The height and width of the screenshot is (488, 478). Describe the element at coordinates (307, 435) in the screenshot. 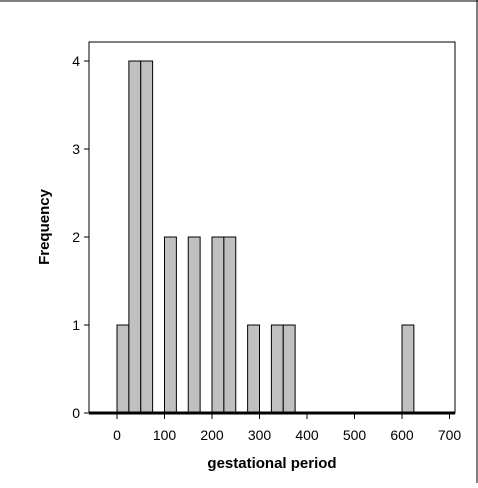

I see `x-tick-label: 400` at that location.